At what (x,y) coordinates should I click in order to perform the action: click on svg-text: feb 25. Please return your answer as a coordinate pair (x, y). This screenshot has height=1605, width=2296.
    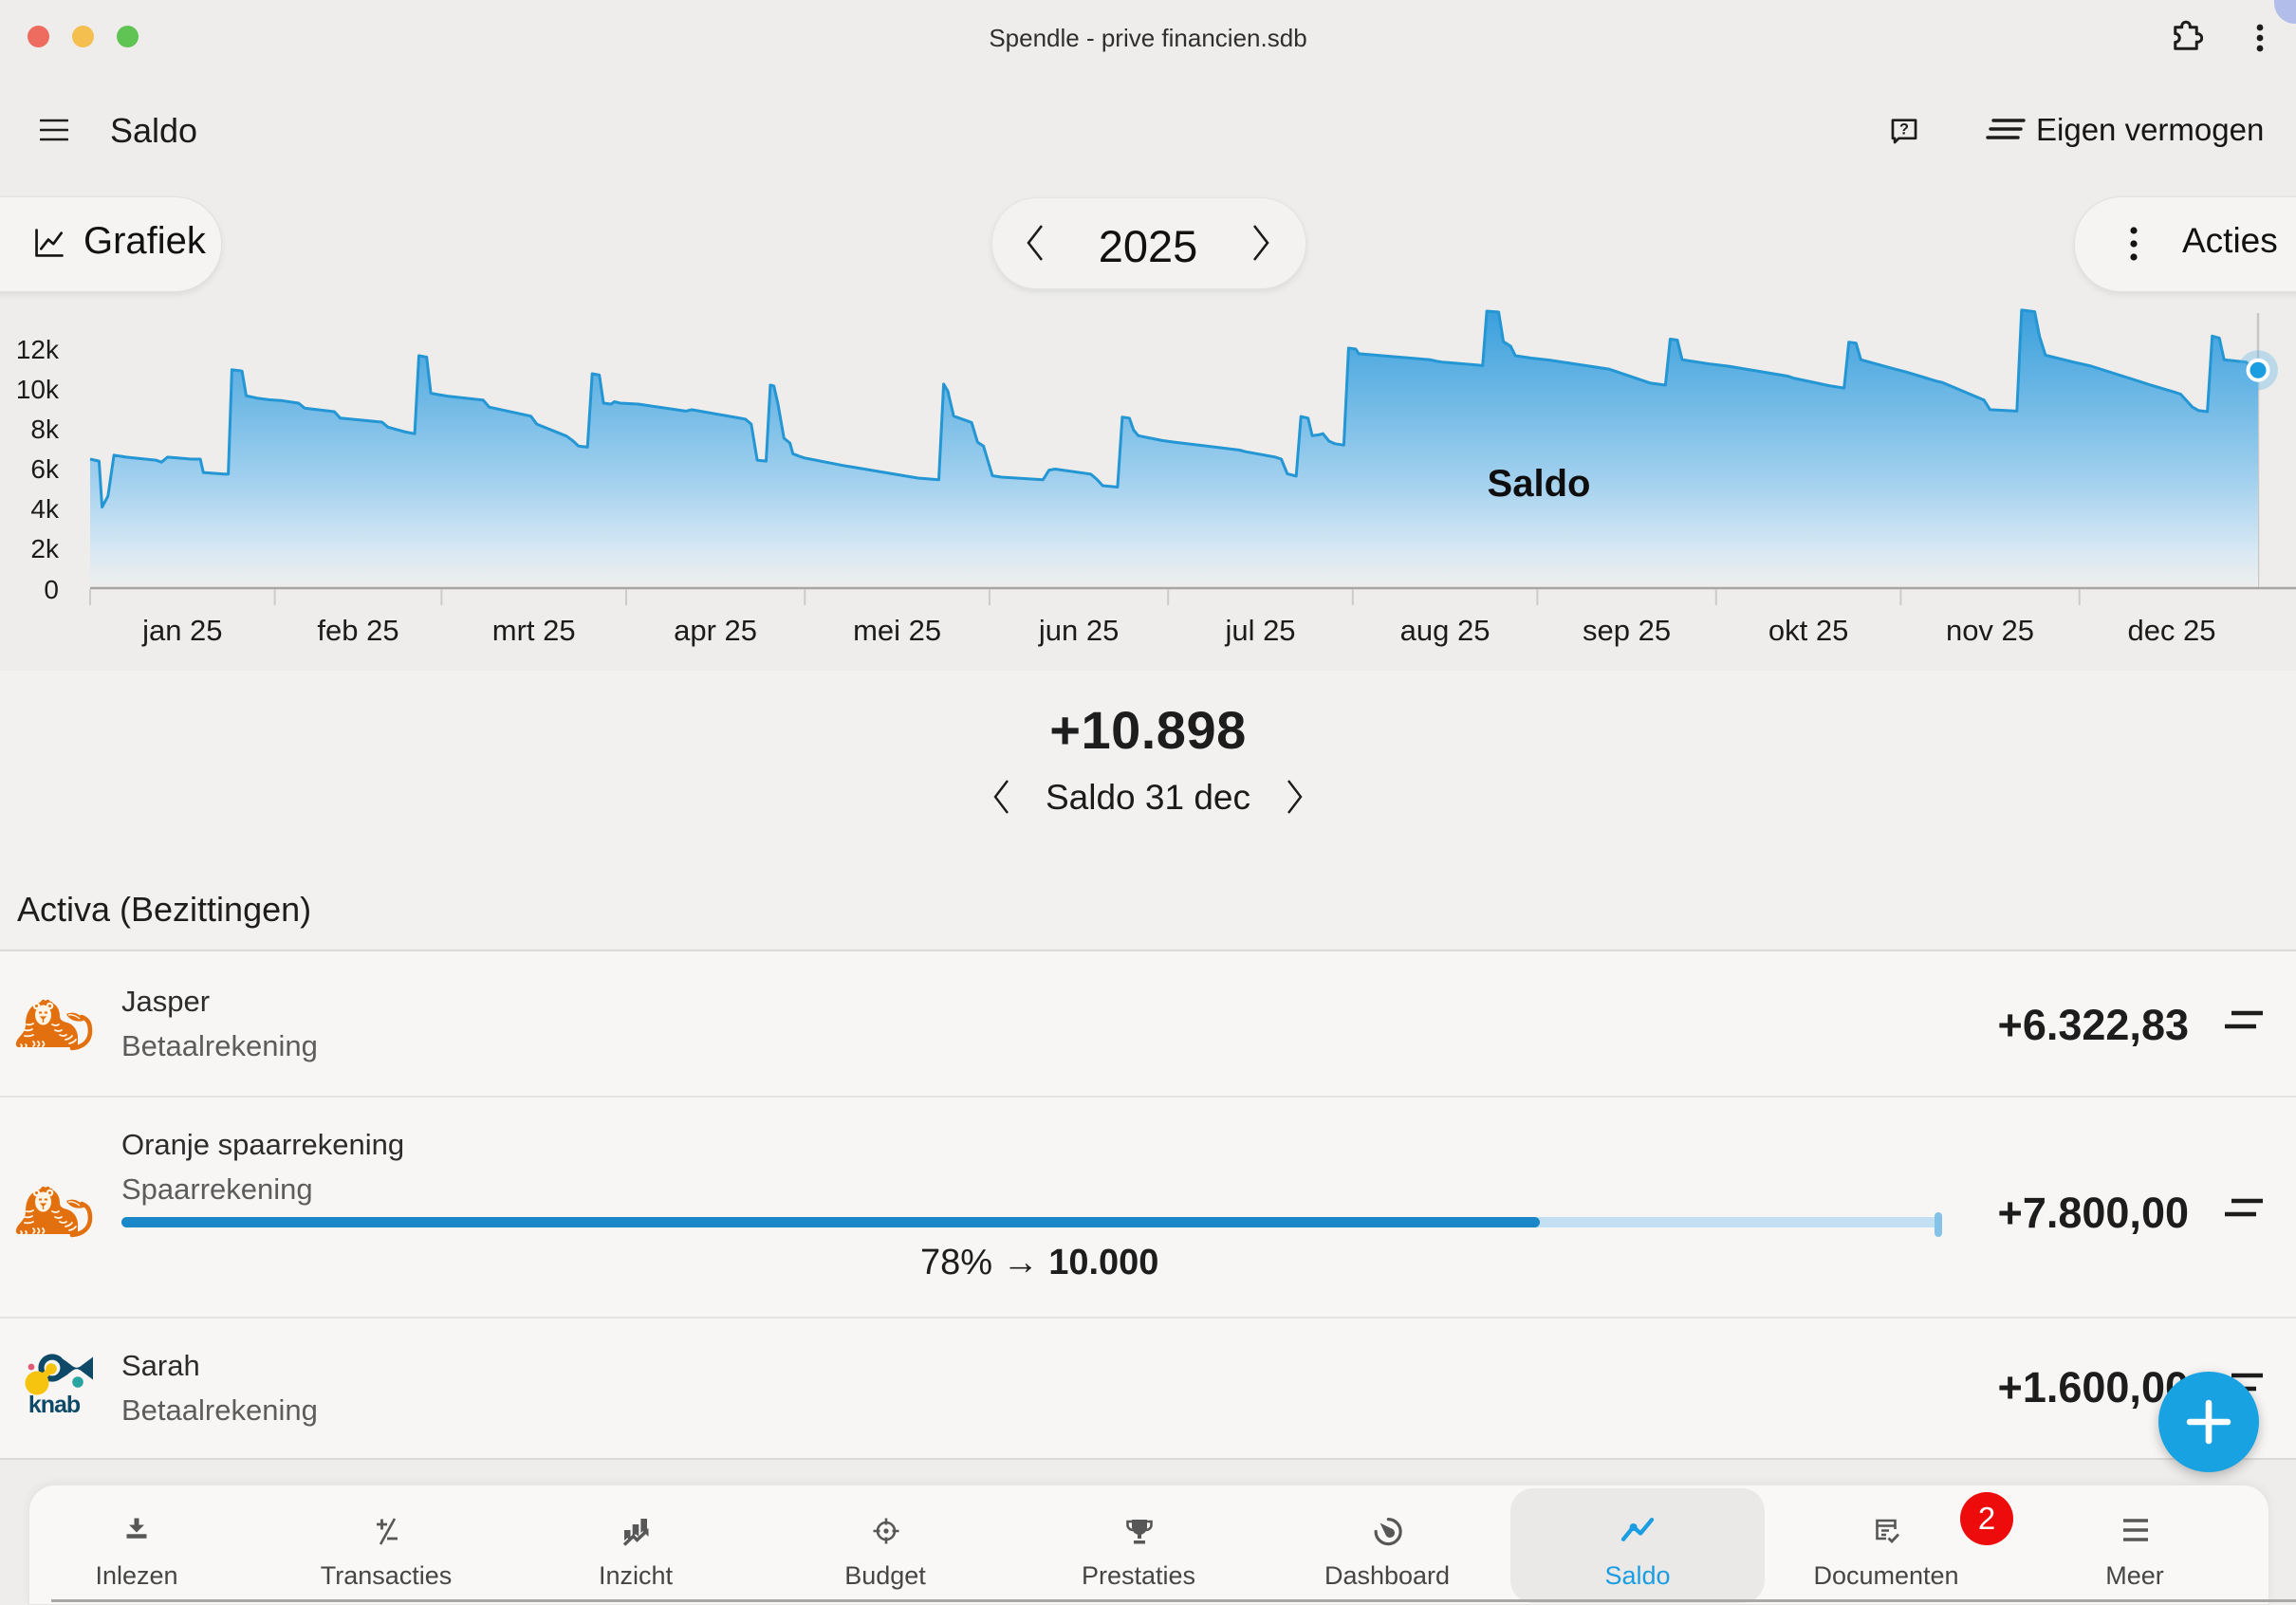
    Looking at the image, I should click on (357, 630).